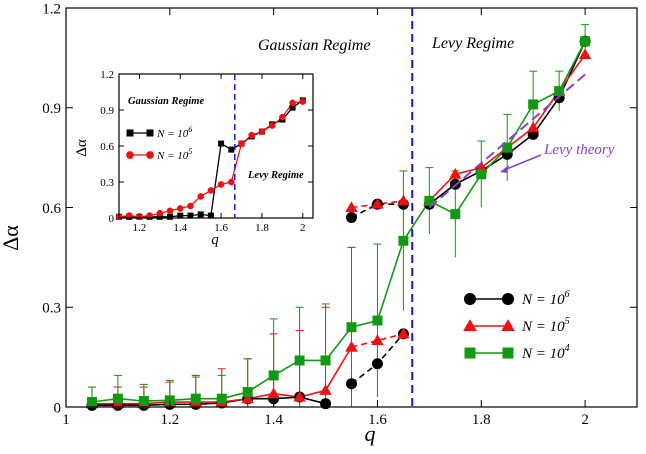 The height and width of the screenshot is (454, 646). I want to click on inset-x-axis-label: q, so click(215, 240).